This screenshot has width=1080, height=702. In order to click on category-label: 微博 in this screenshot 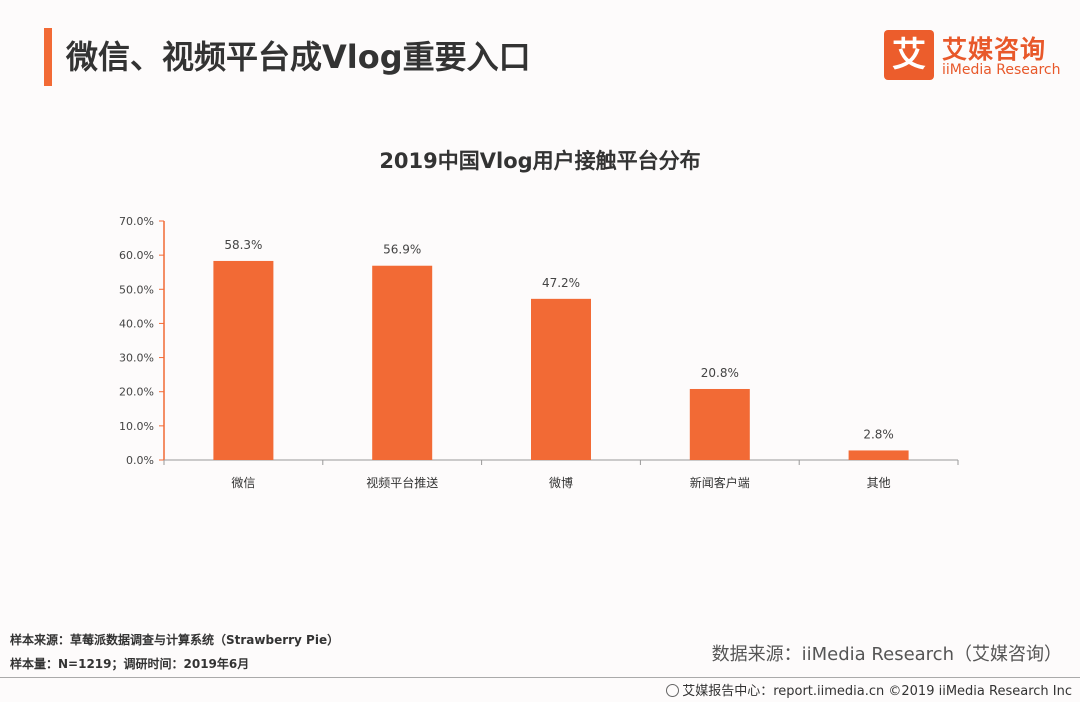, I will do `click(561, 482)`.